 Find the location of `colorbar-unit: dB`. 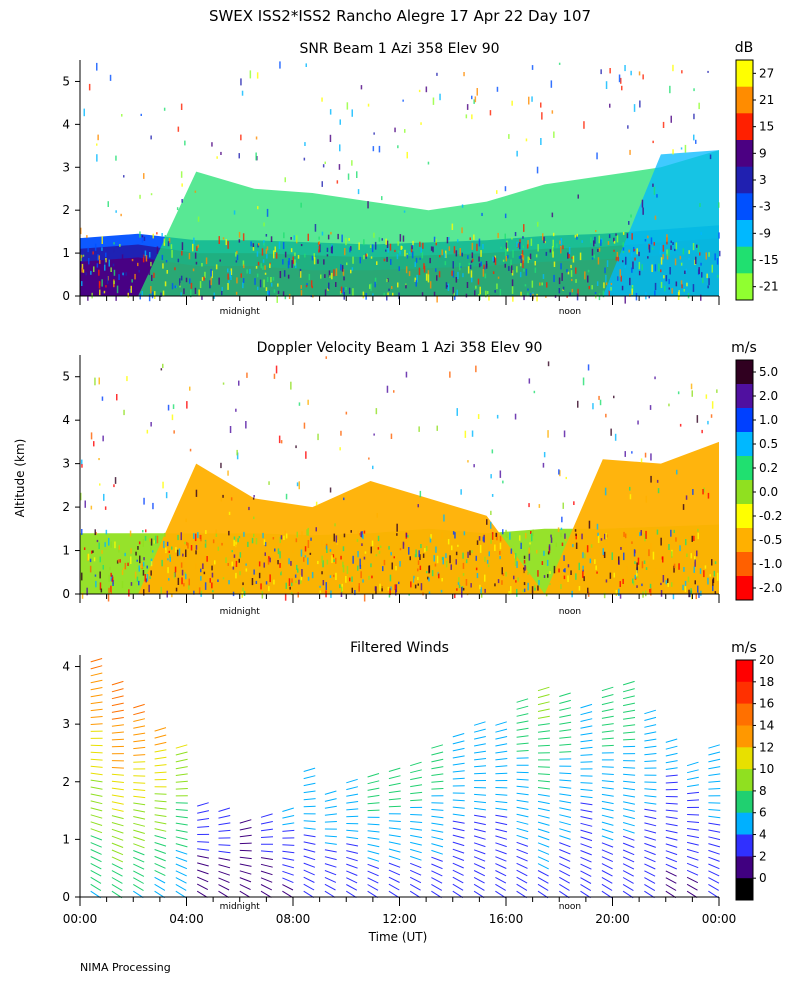

colorbar-unit: dB is located at coordinates (744, 48).